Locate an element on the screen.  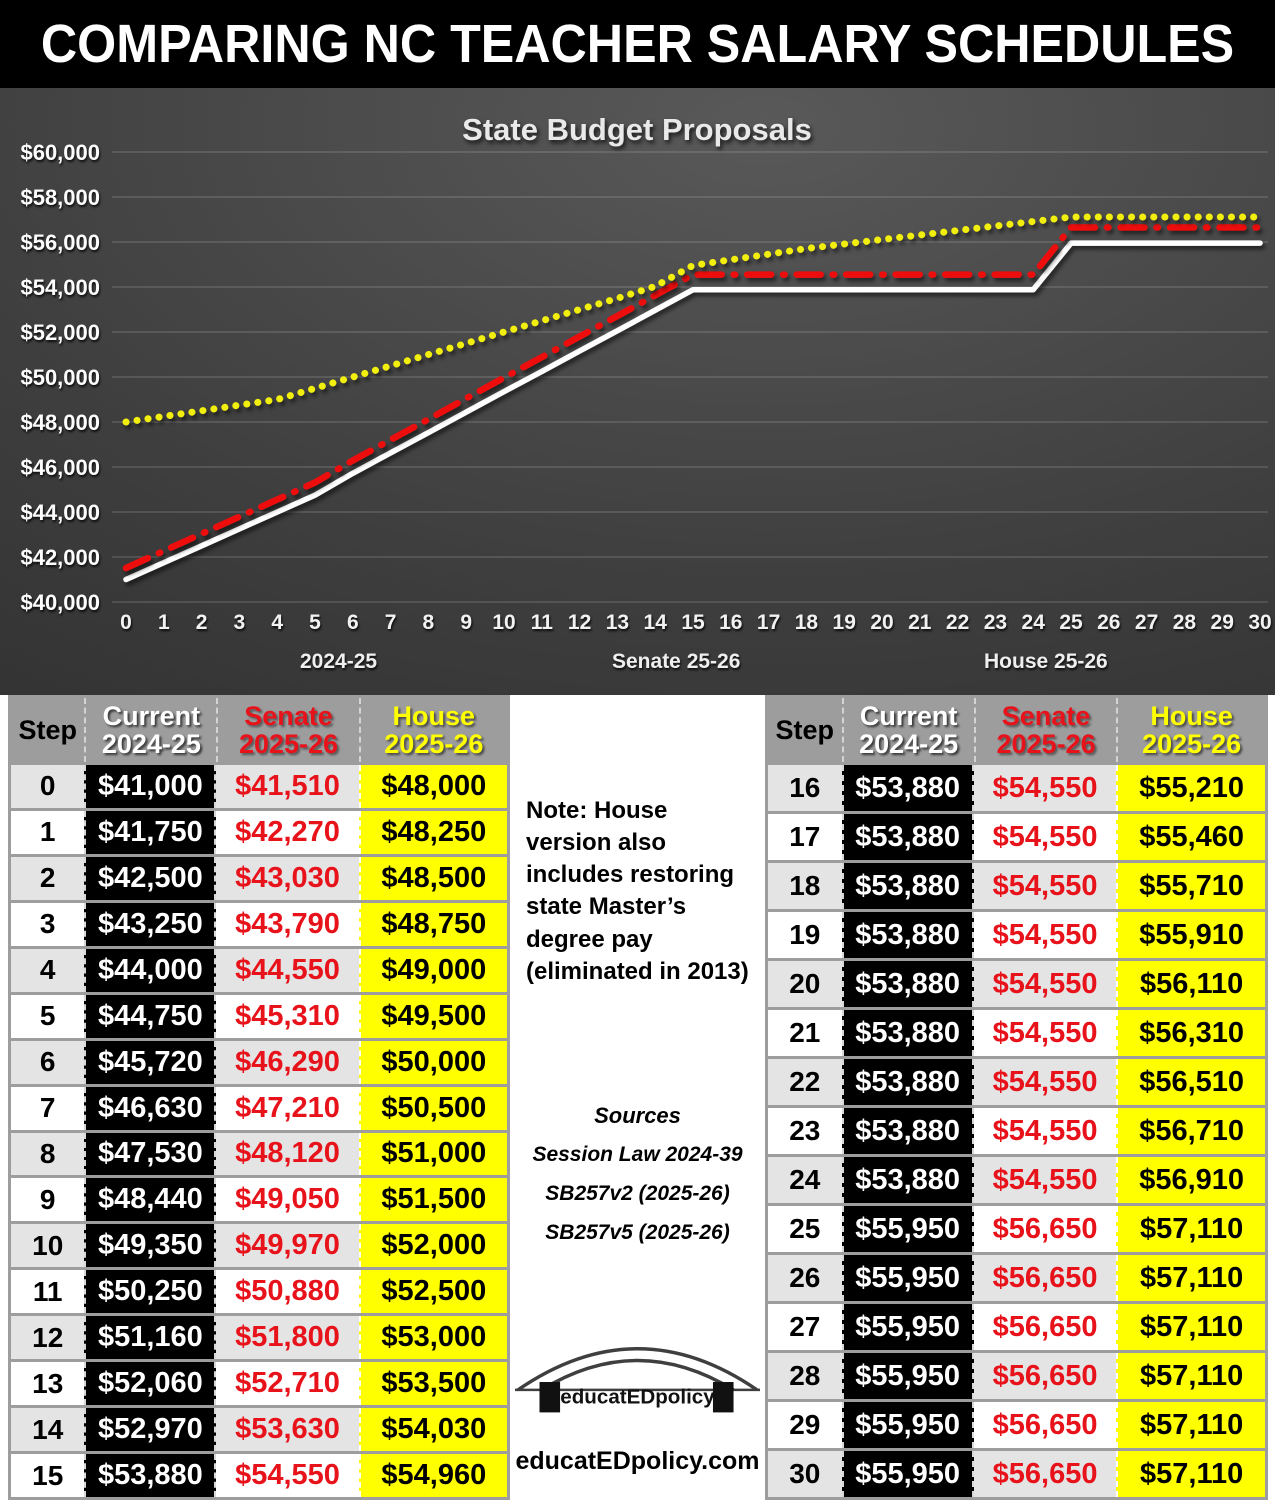
table-row-step-23: 23 $53,880 $54,550 $56,710 is located at coordinates (1016, 1129).